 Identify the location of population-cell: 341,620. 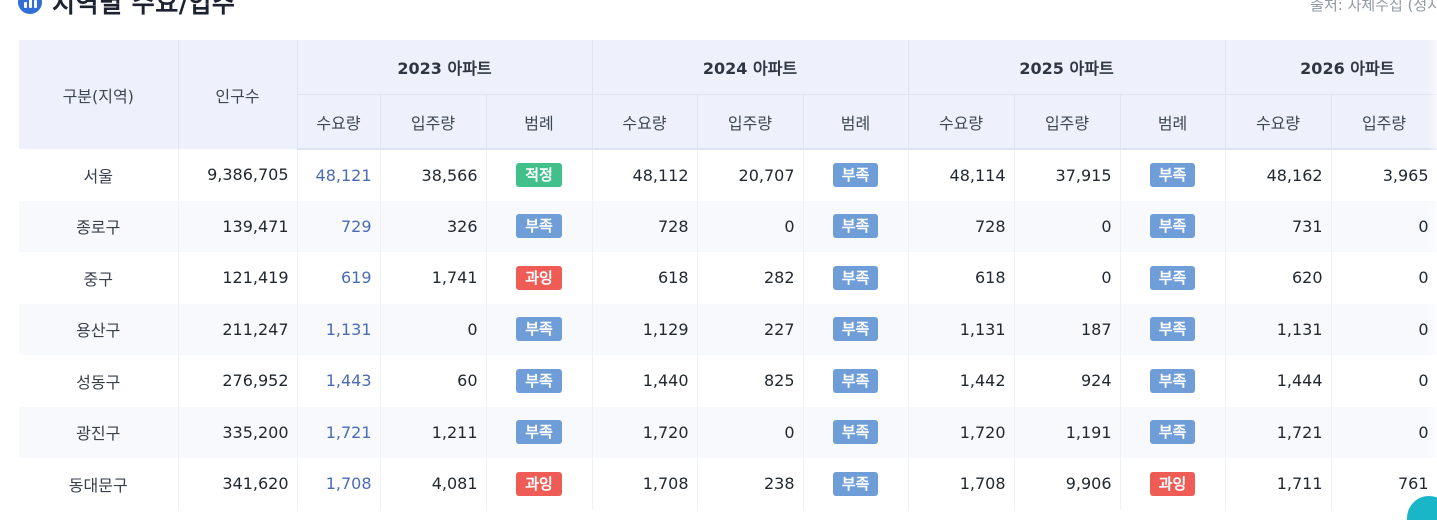
(237, 484).